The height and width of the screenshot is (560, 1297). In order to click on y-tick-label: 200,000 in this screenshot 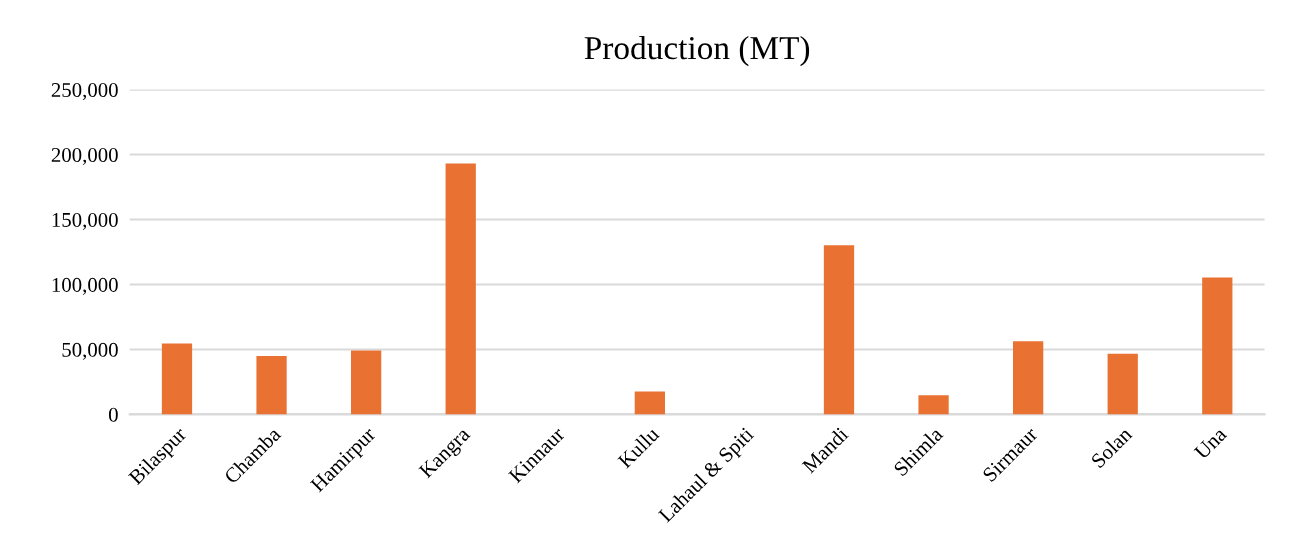, I will do `click(84, 156)`.